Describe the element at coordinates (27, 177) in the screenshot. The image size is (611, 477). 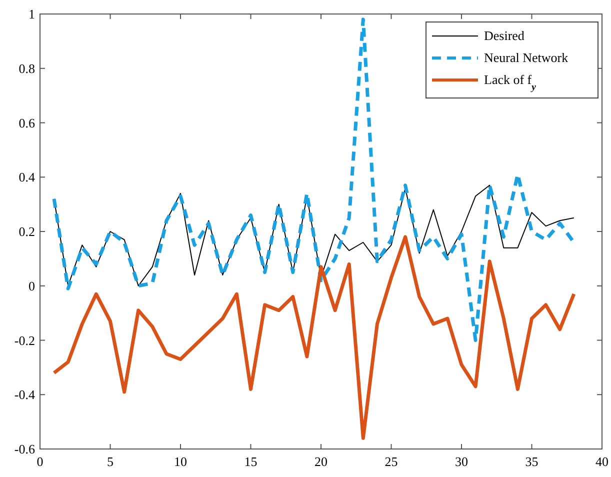
I see `y-tick-label: 0.4` at that location.